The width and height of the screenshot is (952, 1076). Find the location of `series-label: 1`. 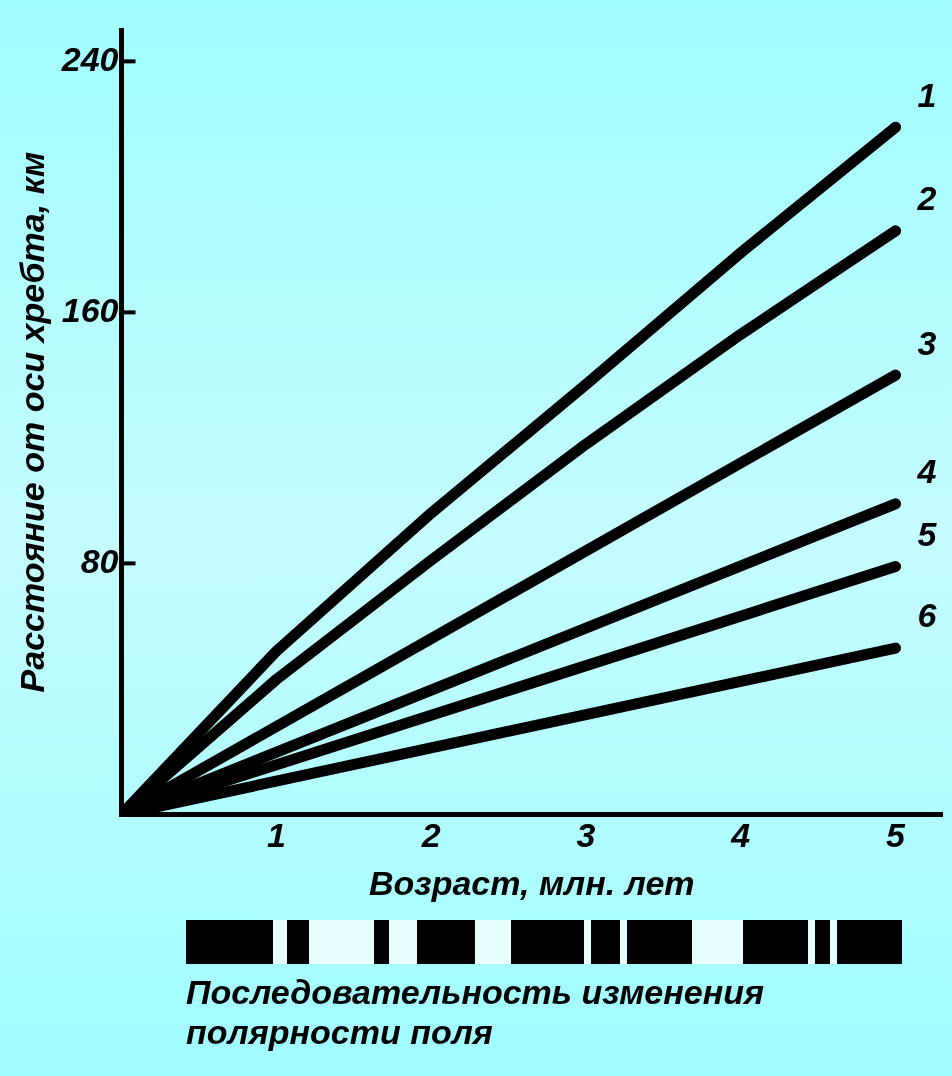

series-label: 1 is located at coordinates (927, 94).